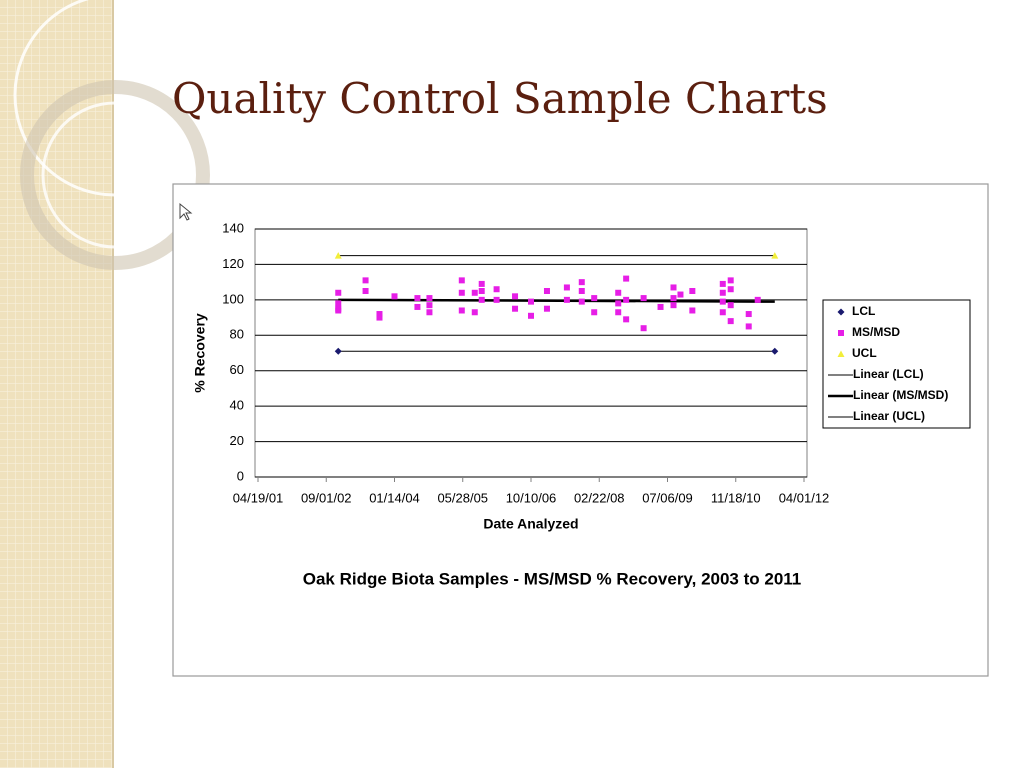 Image resolution: width=1024 pixels, height=768 pixels. What do you see at coordinates (462, 497) in the screenshot?
I see `x-tick-label: 05/28/05` at bounding box center [462, 497].